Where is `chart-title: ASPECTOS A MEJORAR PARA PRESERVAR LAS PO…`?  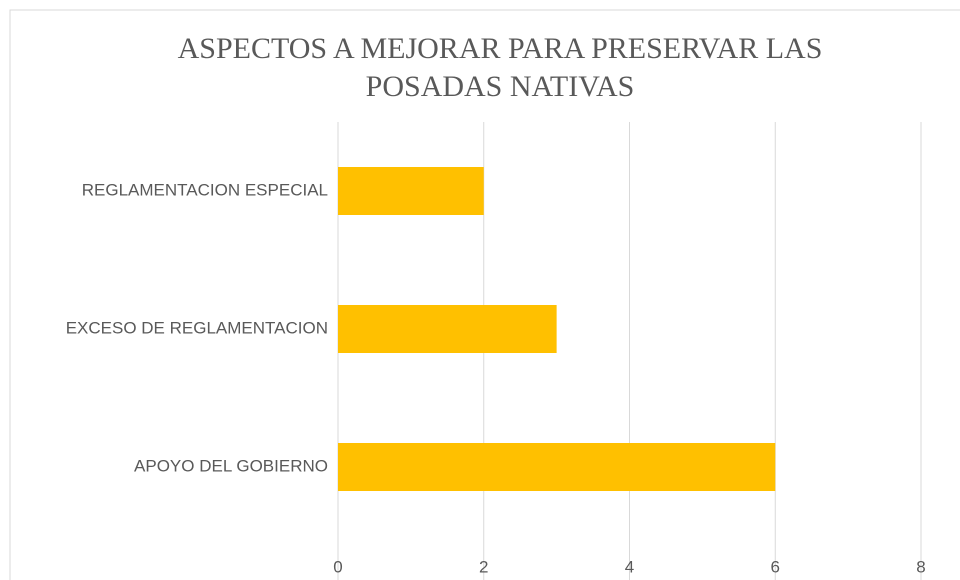
chart-title: ASPECTOS A MEJORAR PARA PRESERVAR LAS PO… is located at coordinates (500, 67).